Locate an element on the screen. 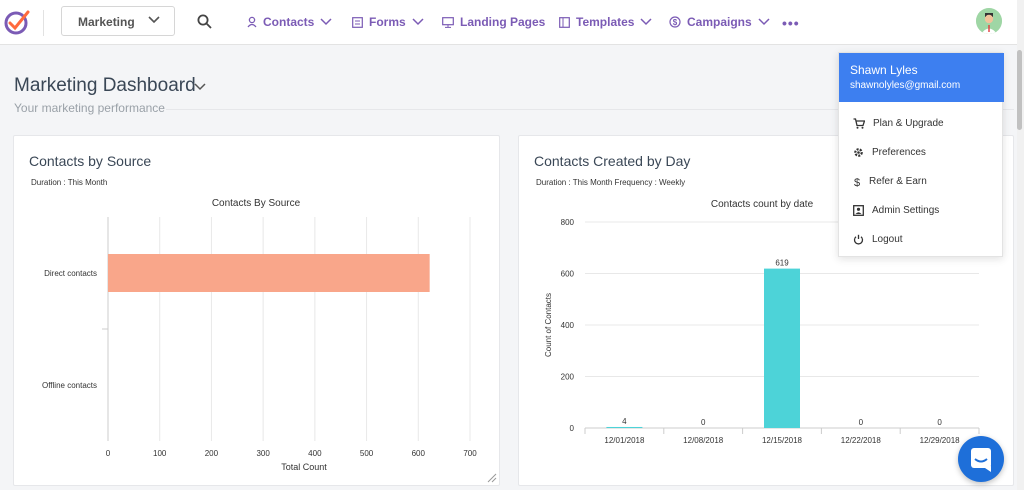  more-menu-button: ••• is located at coordinates (791, 23).